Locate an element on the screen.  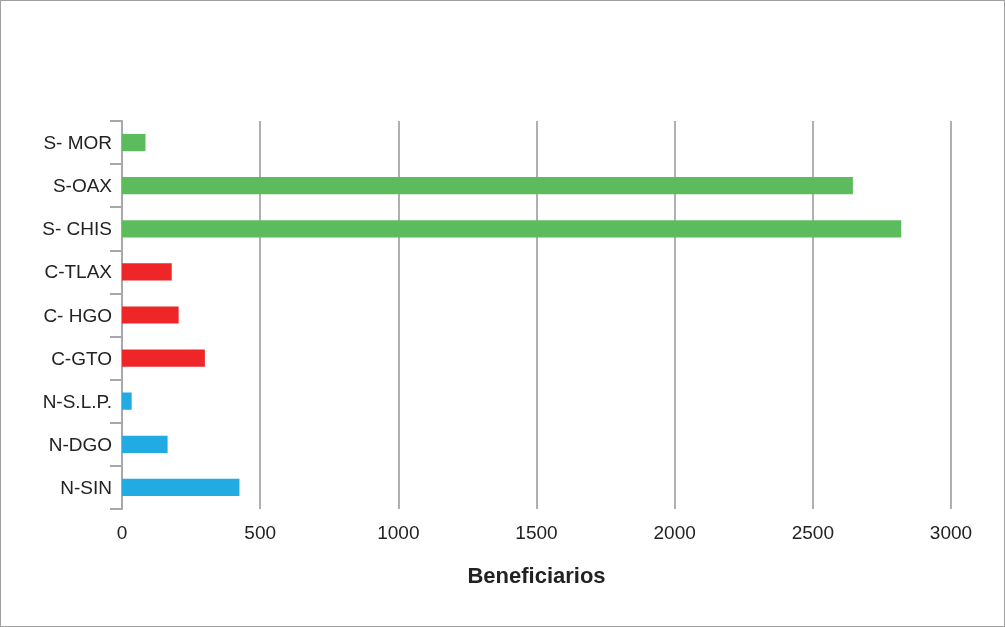
x-tick-label: 500 is located at coordinates (260, 532).